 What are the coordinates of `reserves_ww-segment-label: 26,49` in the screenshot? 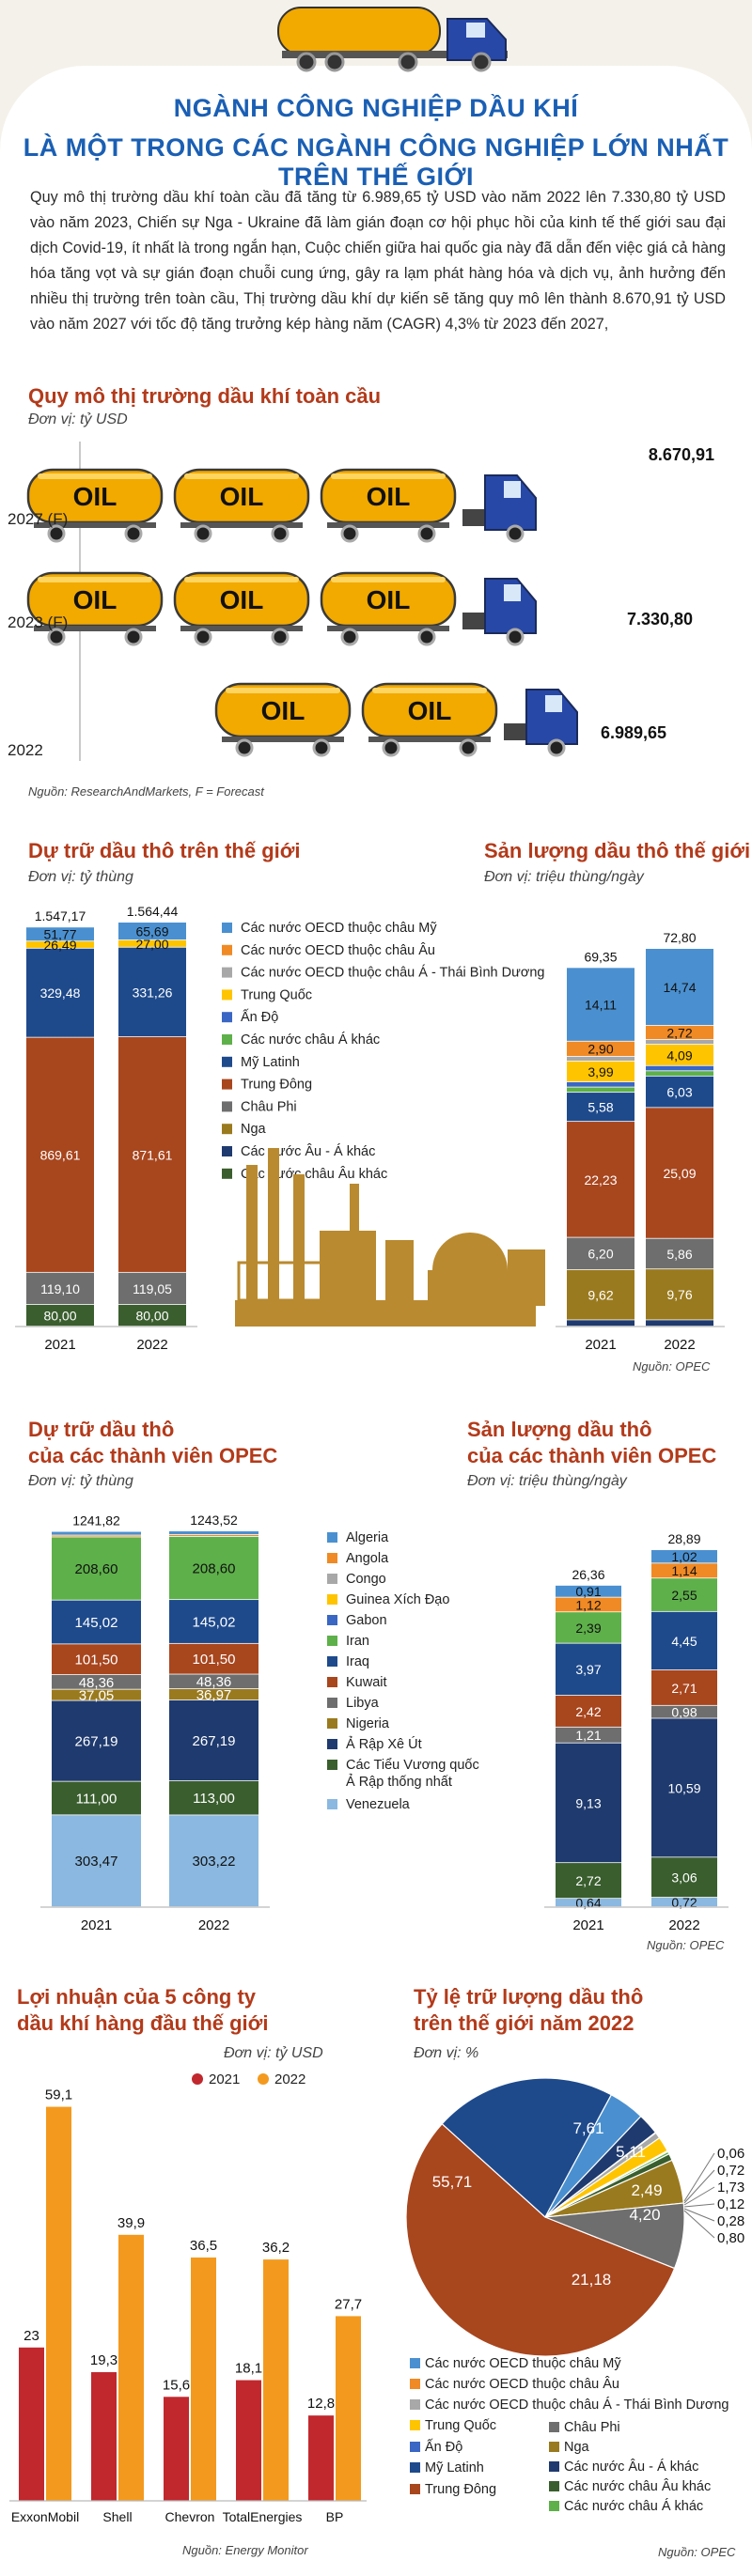 It's located at (59, 946).